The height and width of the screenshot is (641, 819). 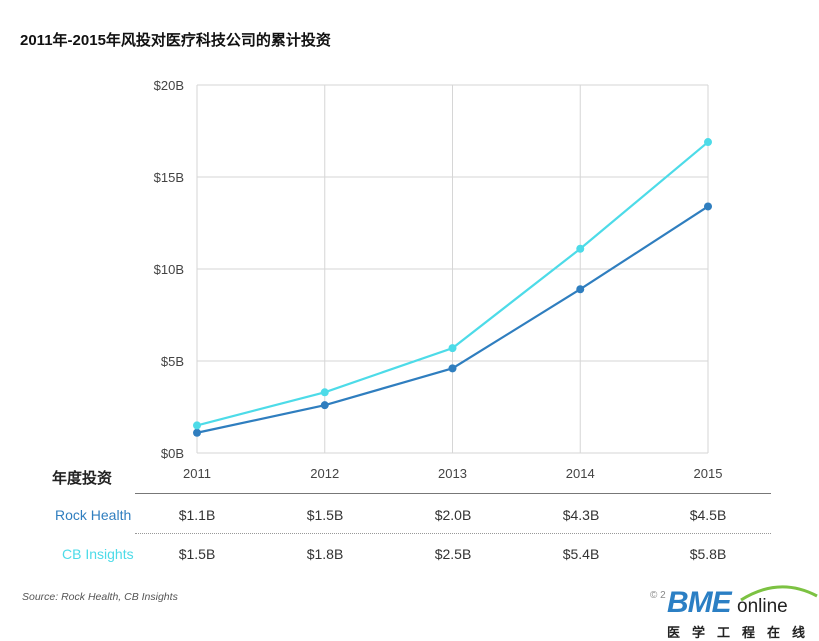 What do you see at coordinates (100, 597) in the screenshot?
I see `source-note: Source: Rock Health, CB Insights` at bounding box center [100, 597].